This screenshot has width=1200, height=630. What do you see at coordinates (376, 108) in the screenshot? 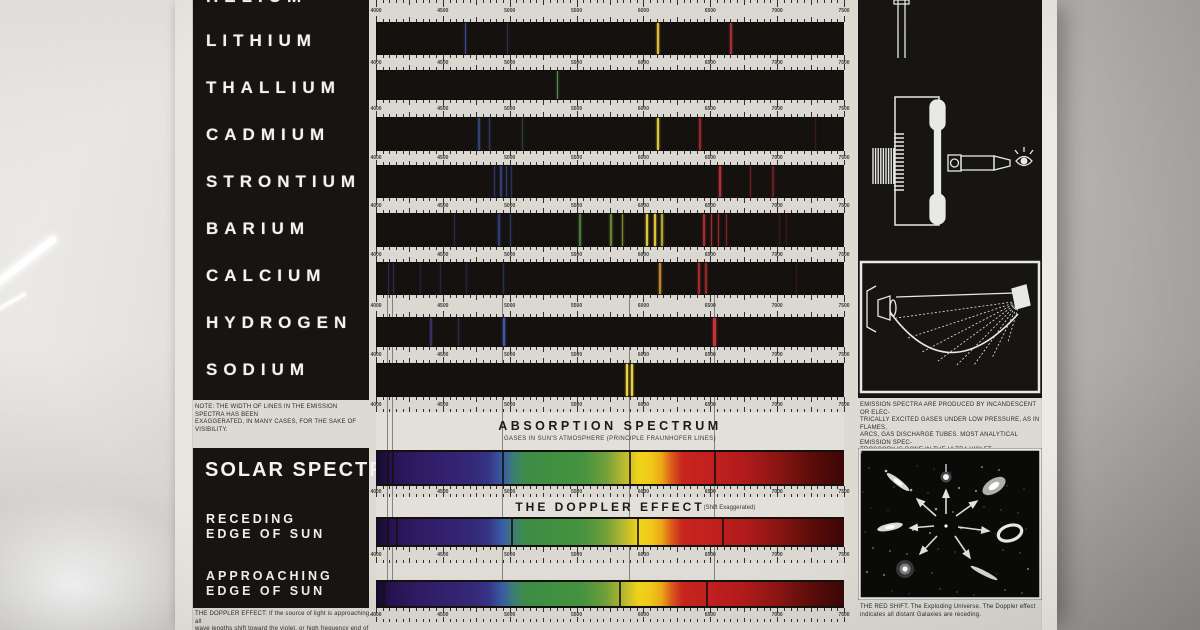
I see `wavelength-tick-label: 4000` at bounding box center [376, 108].